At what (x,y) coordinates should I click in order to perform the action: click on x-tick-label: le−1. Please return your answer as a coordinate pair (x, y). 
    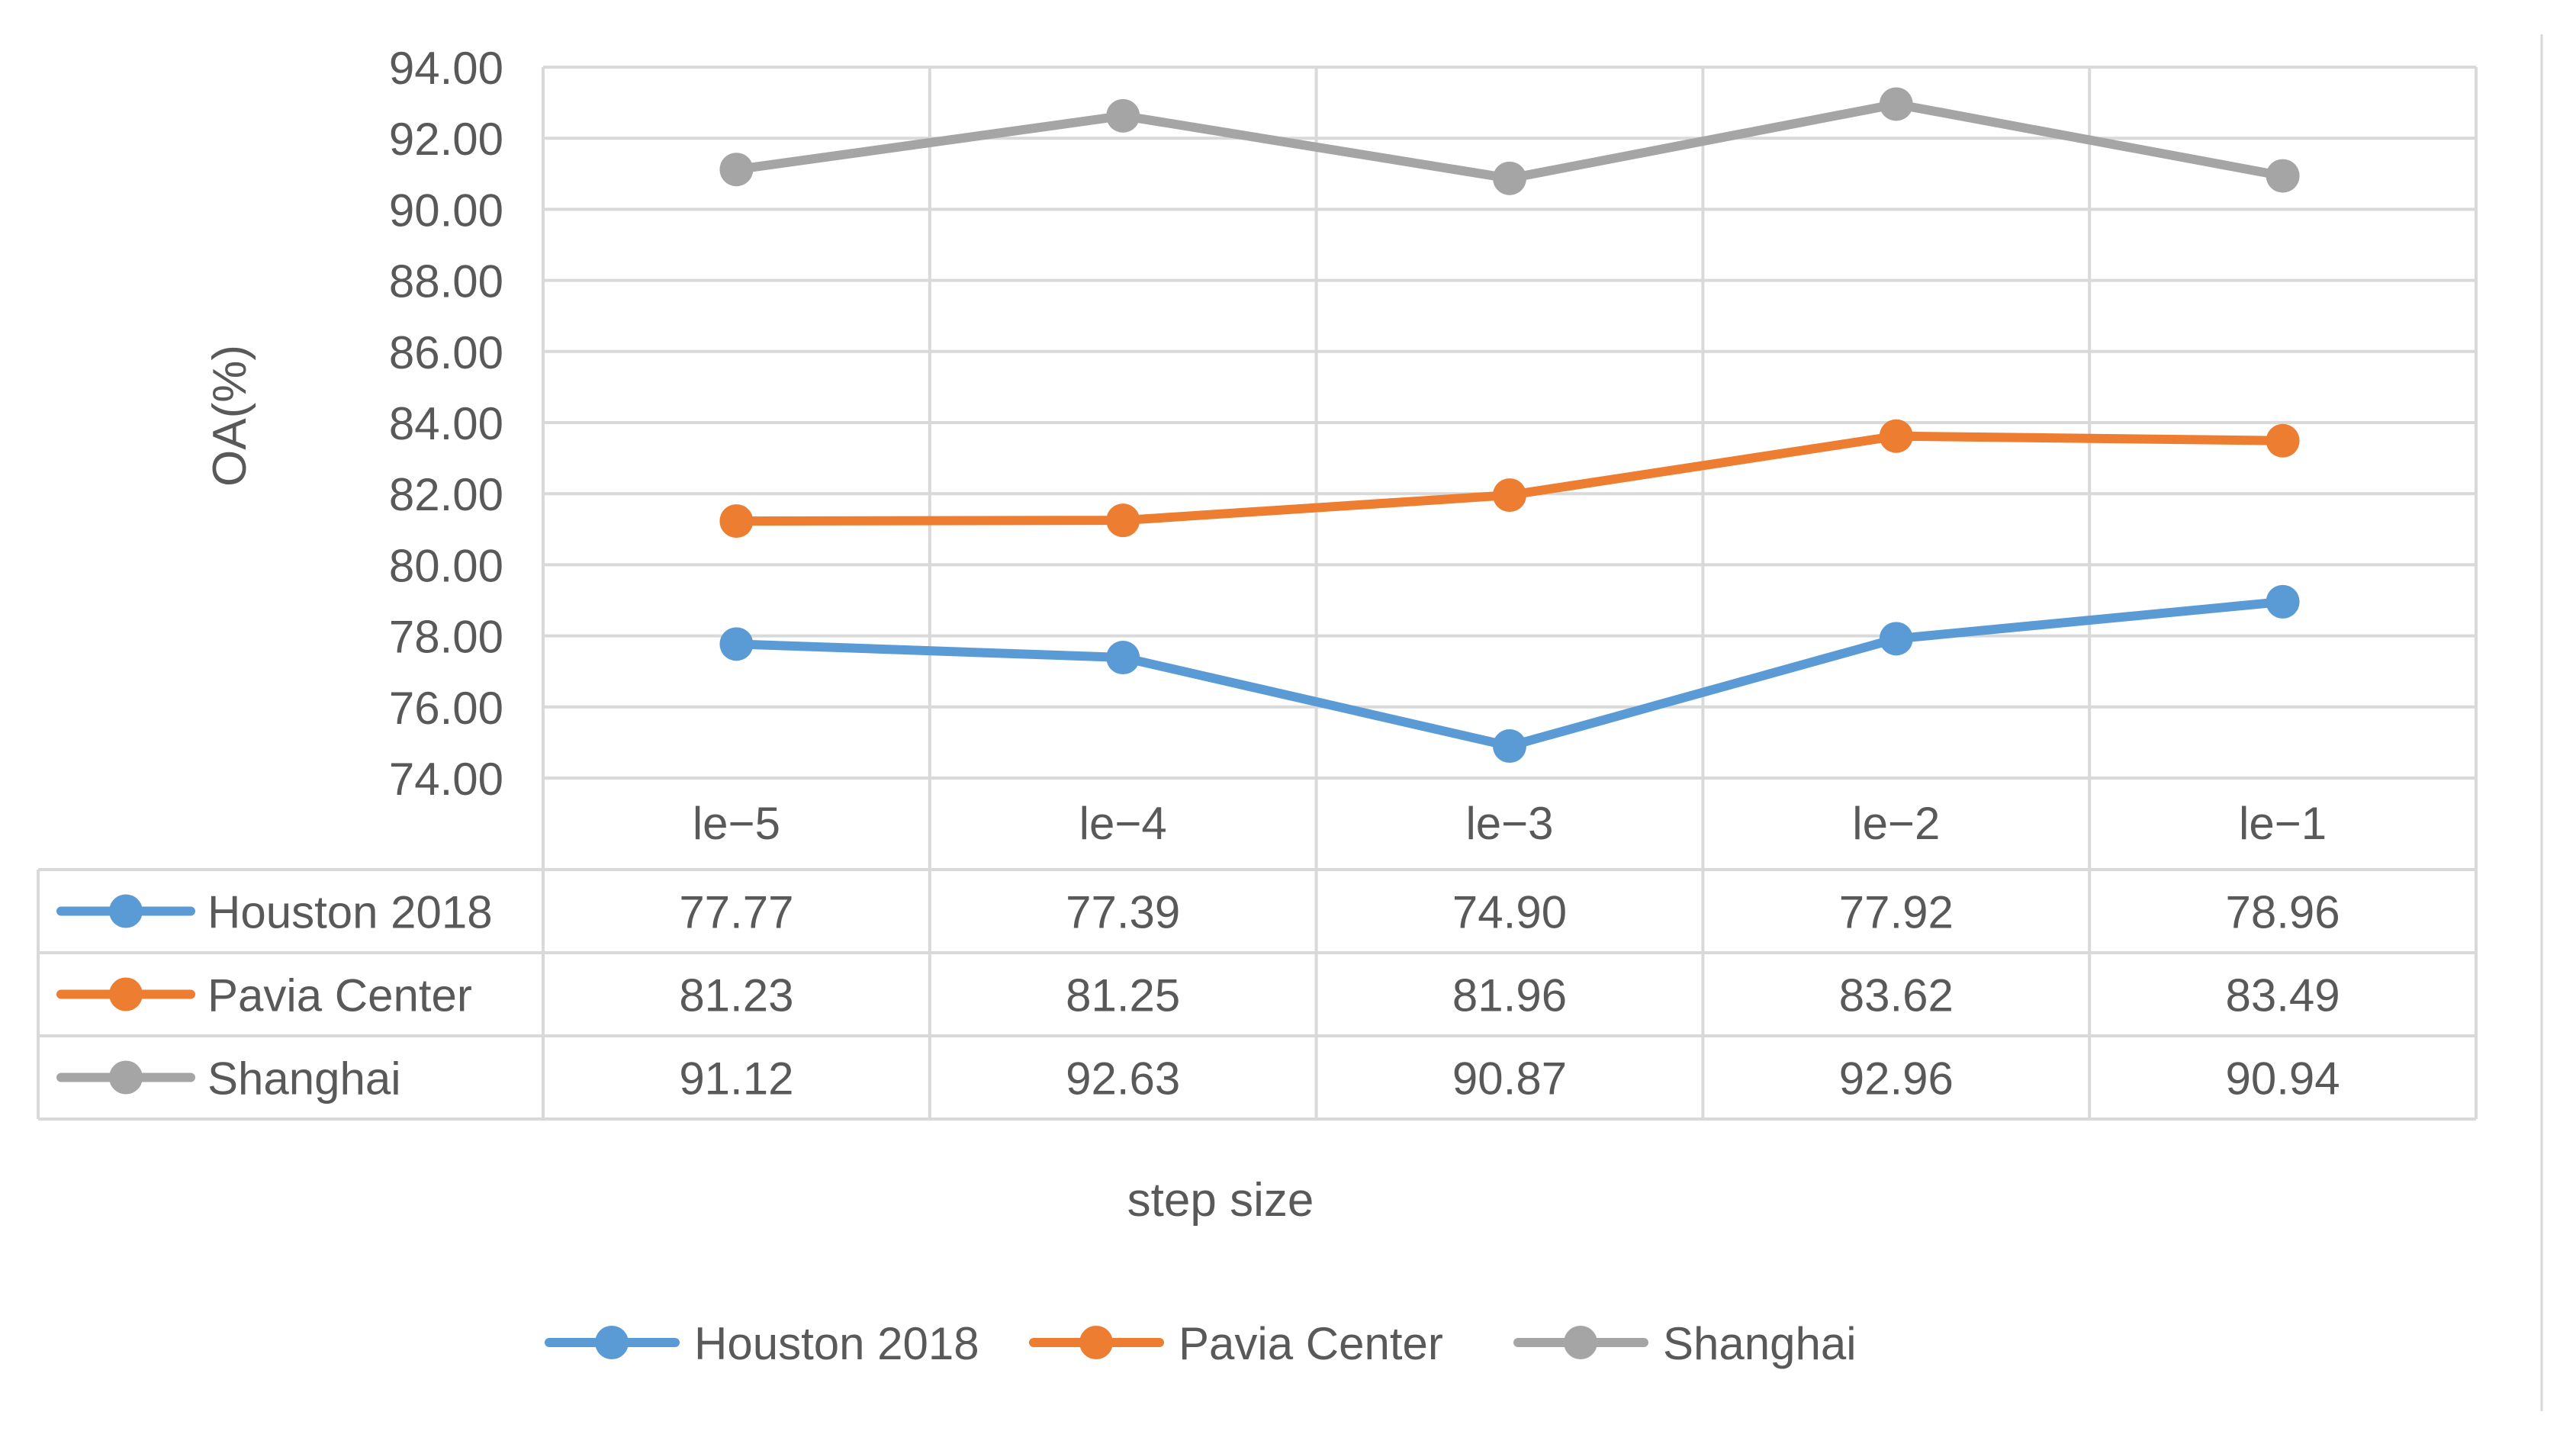
    Looking at the image, I should click on (2283, 823).